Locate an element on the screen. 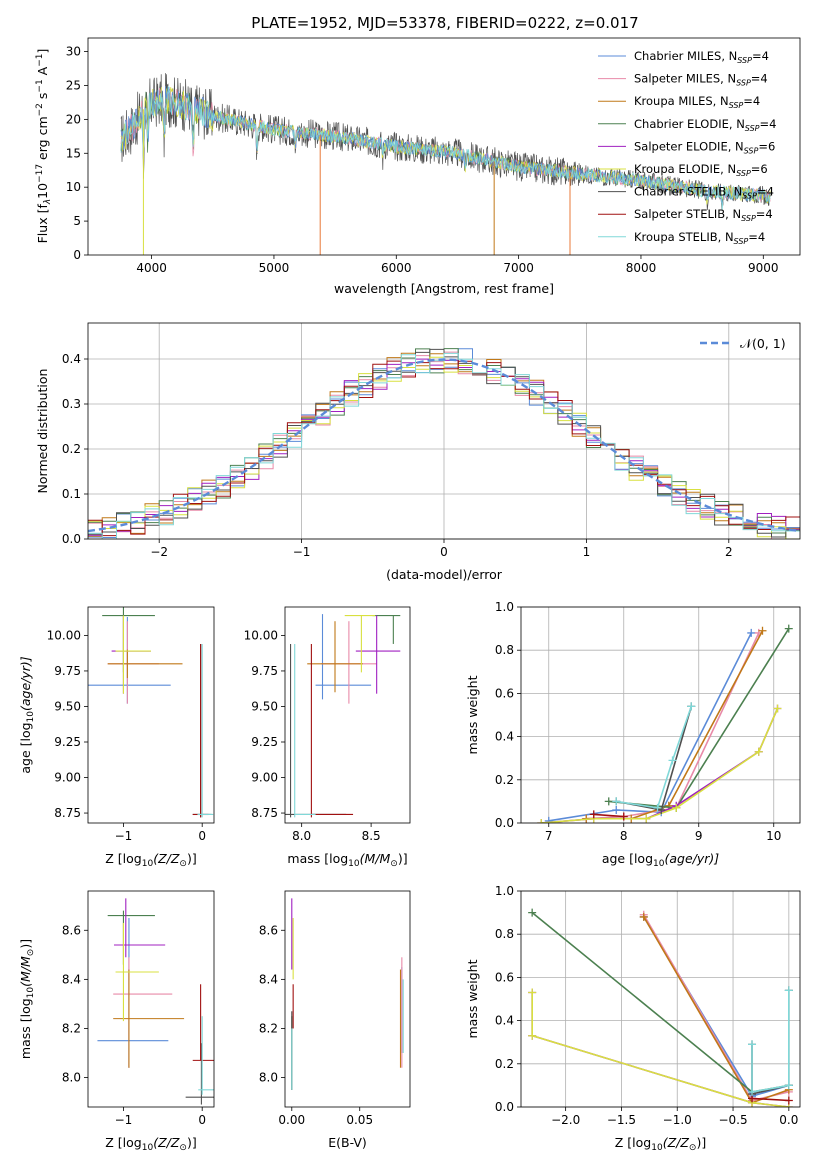  x-tick-label: 0.00 is located at coordinates (291, 1120).